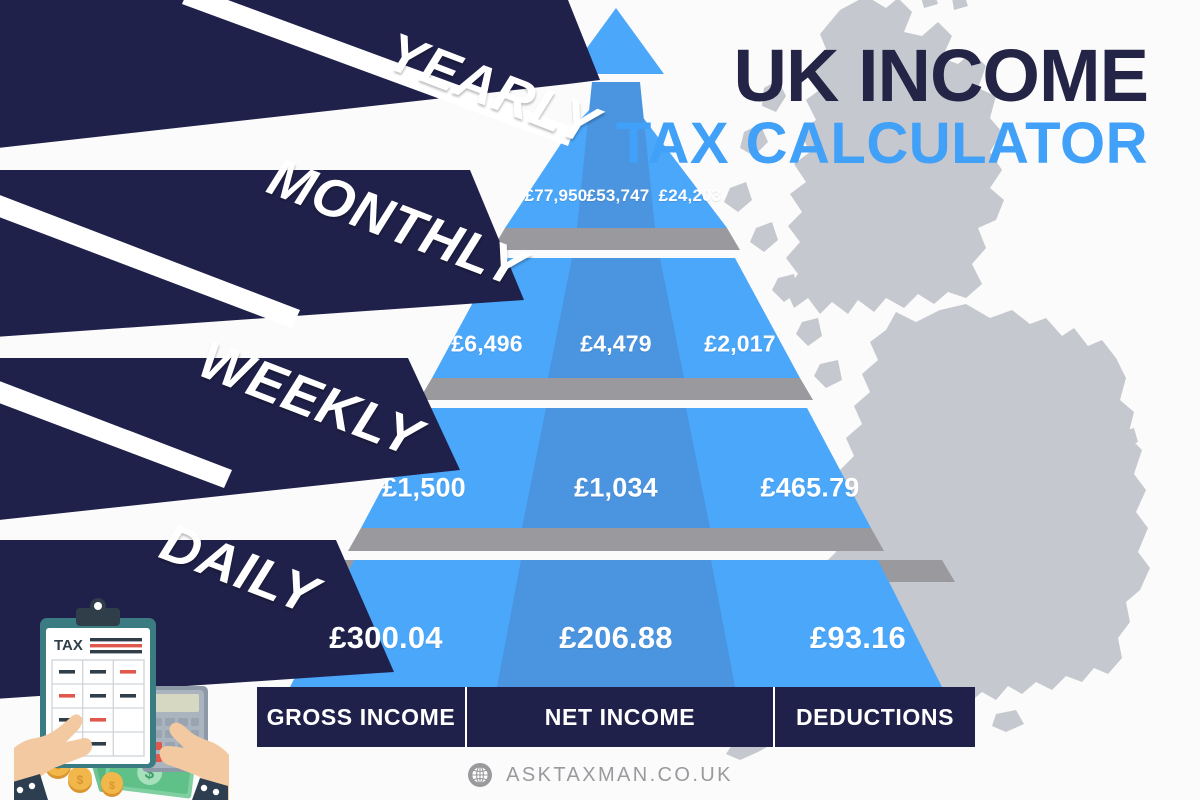 This screenshot has width=1200, height=800. Describe the element at coordinates (262, 253) in the screenshot. I see `ribbon-monthly` at that location.